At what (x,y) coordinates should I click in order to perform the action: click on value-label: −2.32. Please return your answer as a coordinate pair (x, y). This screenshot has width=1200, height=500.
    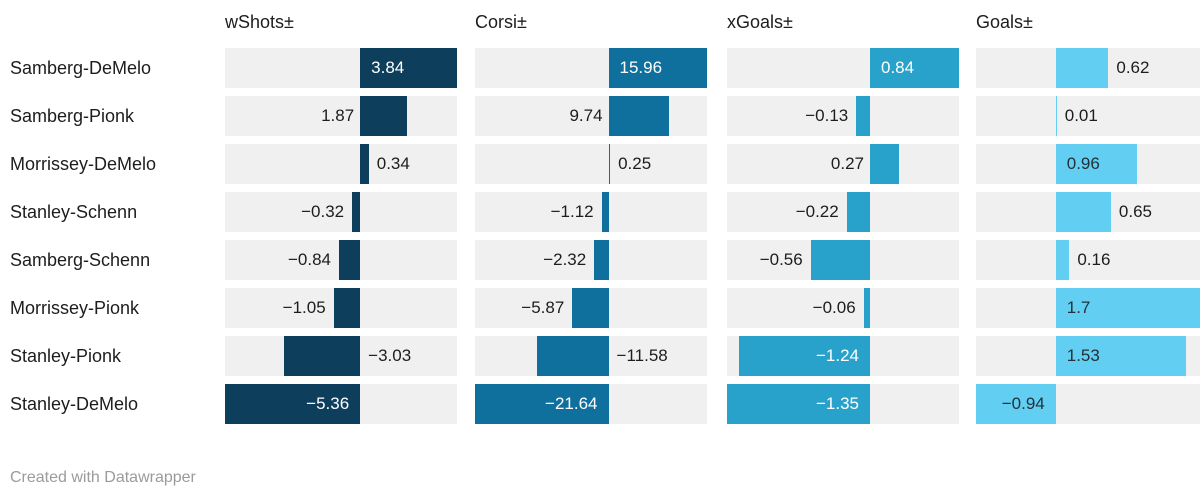
    Looking at the image, I should click on (565, 259).